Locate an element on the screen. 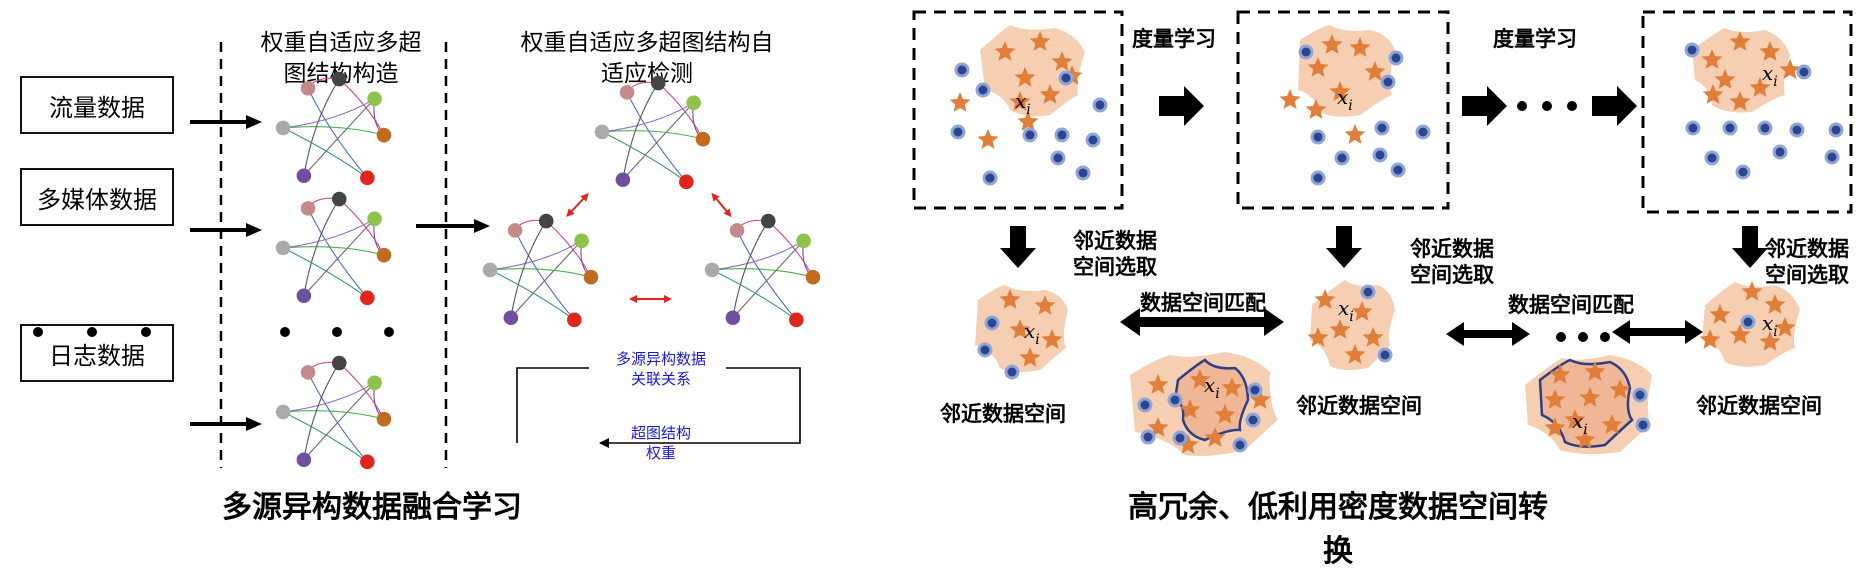  neighbor-cluster-1: xi is located at coordinates (1021, 332).